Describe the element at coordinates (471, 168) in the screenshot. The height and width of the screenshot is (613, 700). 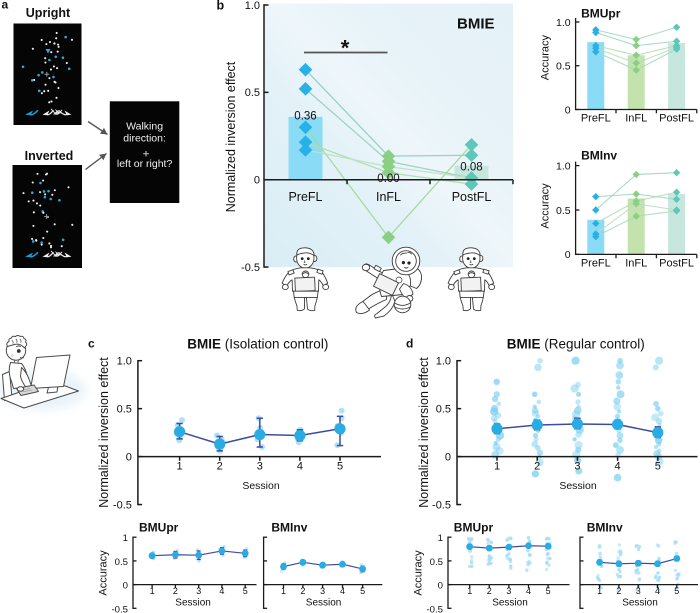
I see `svg-text: 0.08` at that location.